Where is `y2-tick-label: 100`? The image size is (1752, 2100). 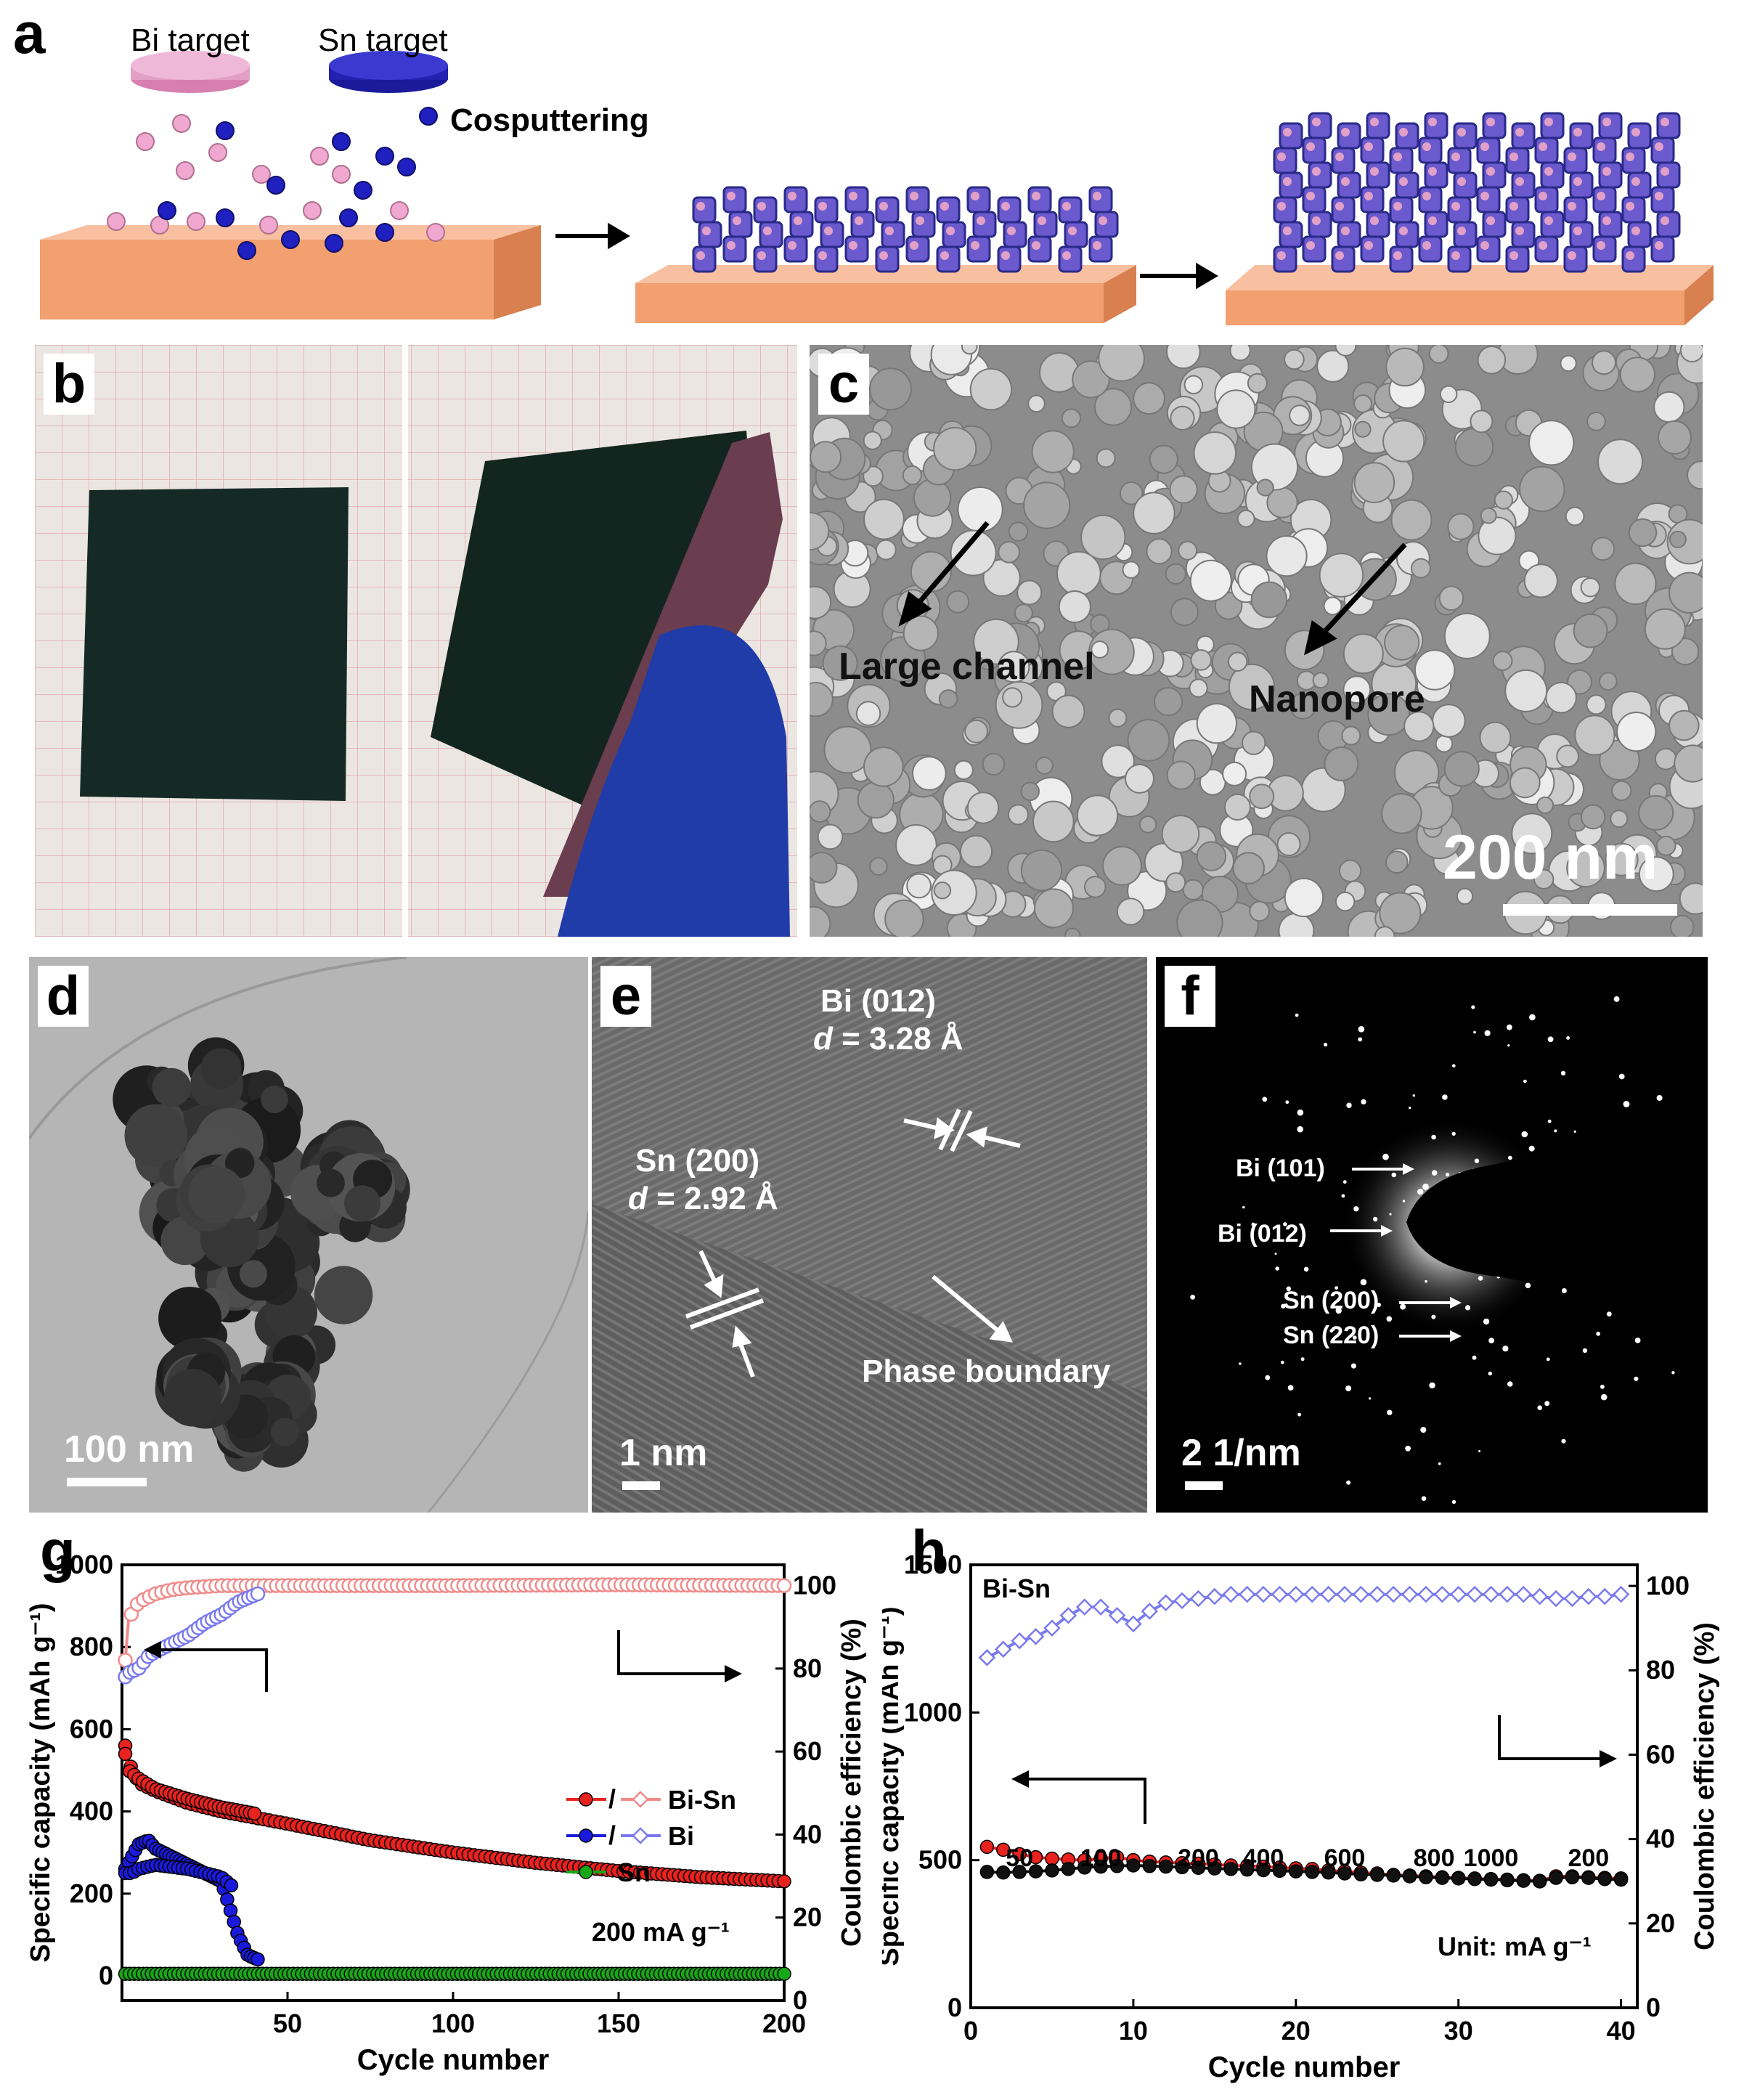 y2-tick-label: 100 is located at coordinates (814, 1585).